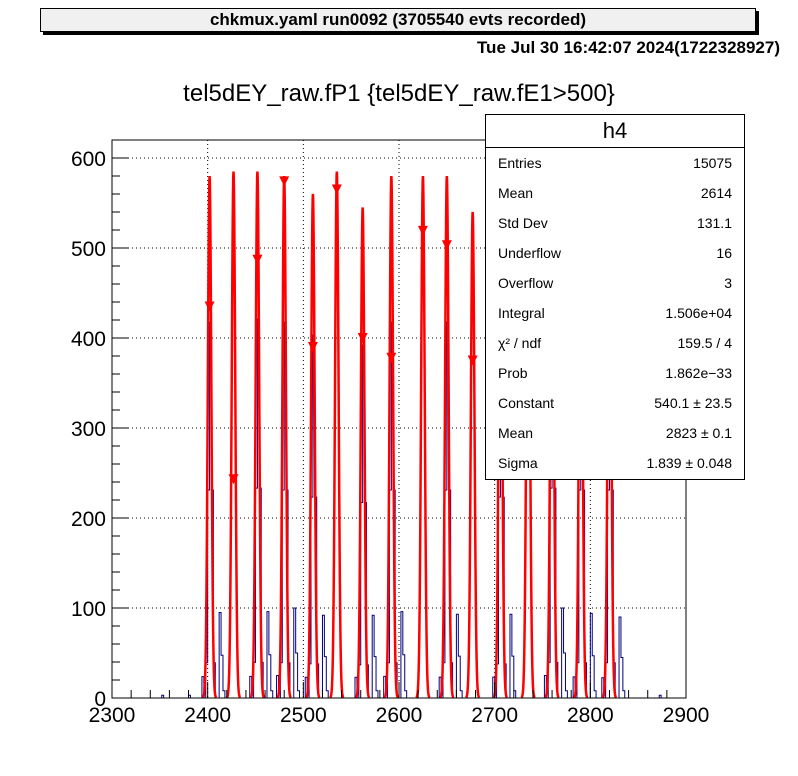 The image size is (798, 776). I want to click on x-tick-label: 2700, so click(494, 715).